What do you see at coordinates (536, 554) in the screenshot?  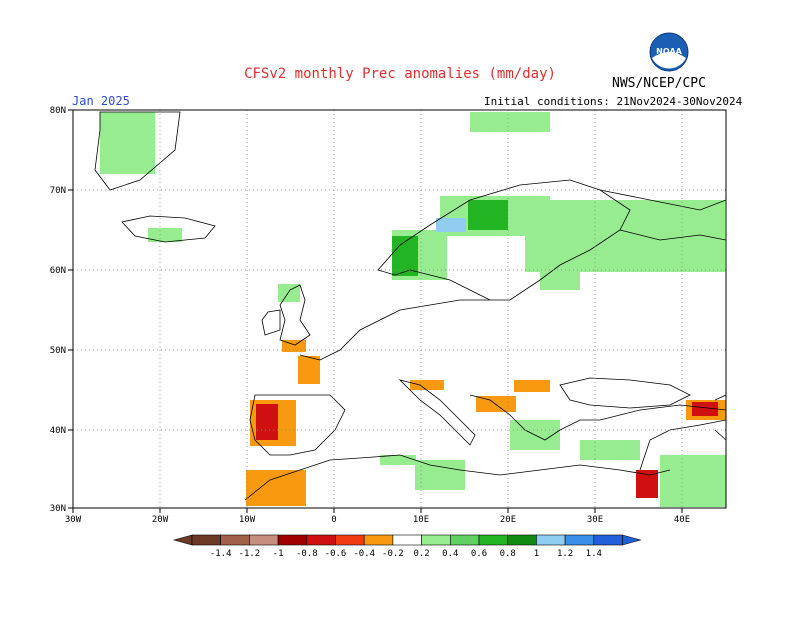 I see `colorbar-label: 1` at bounding box center [536, 554].